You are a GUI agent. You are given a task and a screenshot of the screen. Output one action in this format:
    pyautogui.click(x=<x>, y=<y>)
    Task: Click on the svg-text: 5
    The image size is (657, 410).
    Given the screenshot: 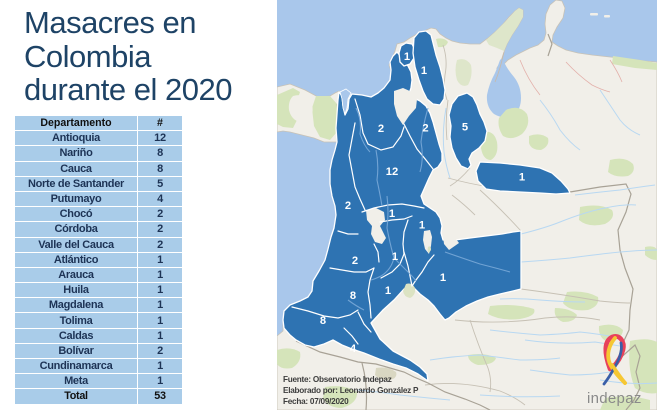 What is the action you would take?
    pyautogui.click(x=465, y=128)
    